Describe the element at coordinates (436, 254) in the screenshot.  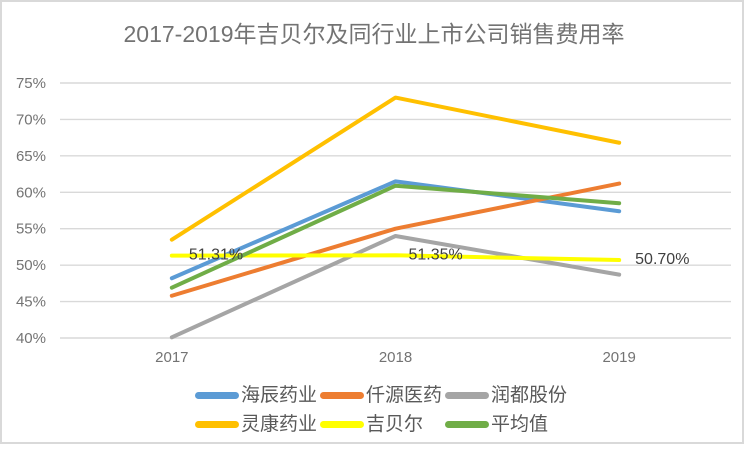
I see `data-label: 51.35%` at that location.